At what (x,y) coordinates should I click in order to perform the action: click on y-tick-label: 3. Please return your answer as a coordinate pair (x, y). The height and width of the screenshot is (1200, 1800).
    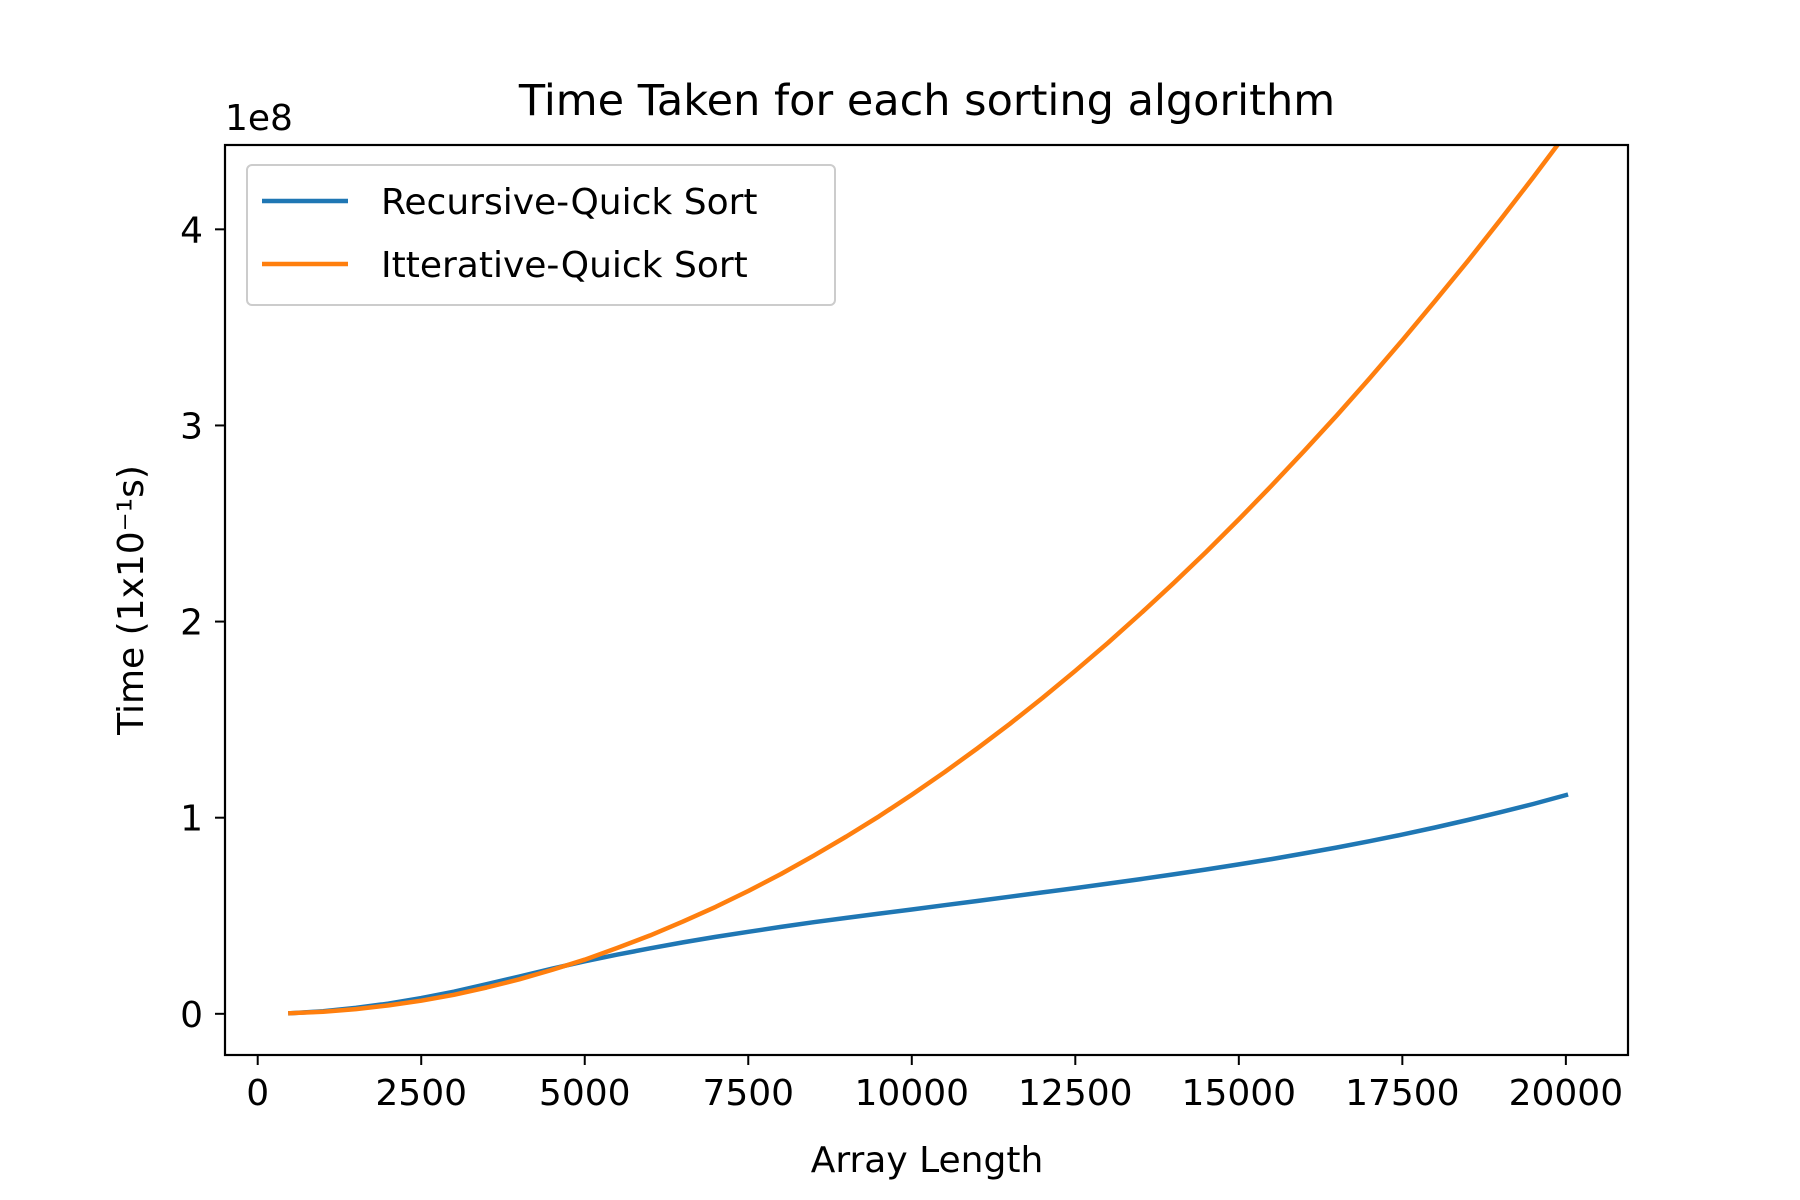
    Looking at the image, I should click on (191, 426).